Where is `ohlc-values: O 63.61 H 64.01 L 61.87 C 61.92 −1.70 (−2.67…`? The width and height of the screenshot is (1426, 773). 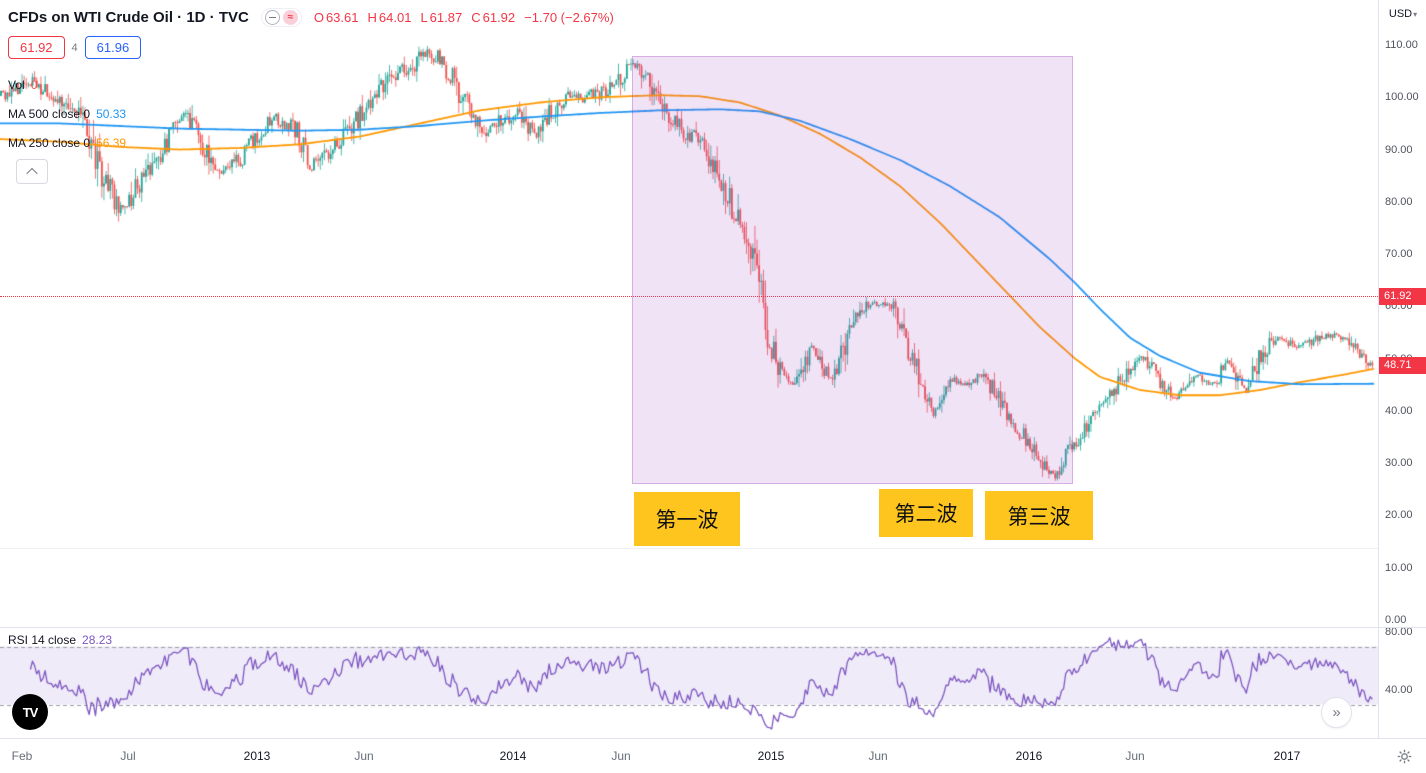
ohlc-values: O 63.61 H 64.01 L 61.87 C 61.92 −1.70 (−2.67… is located at coordinates (464, 17).